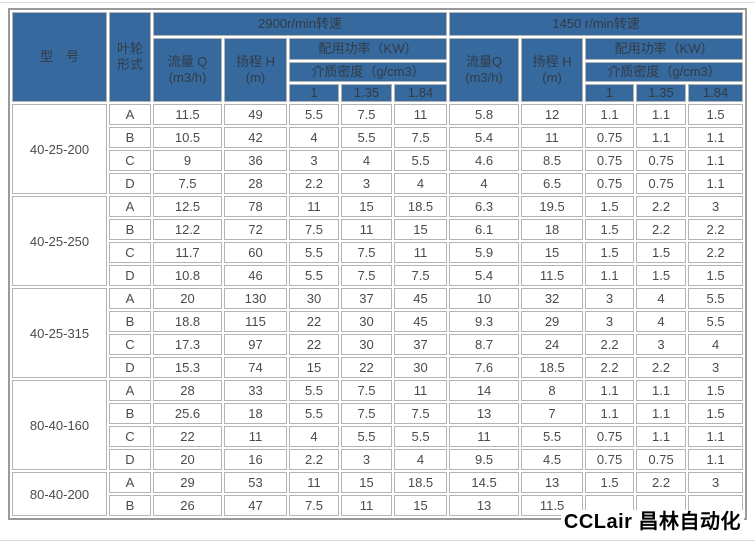  I want to click on value-cell: 30, so click(421, 368).